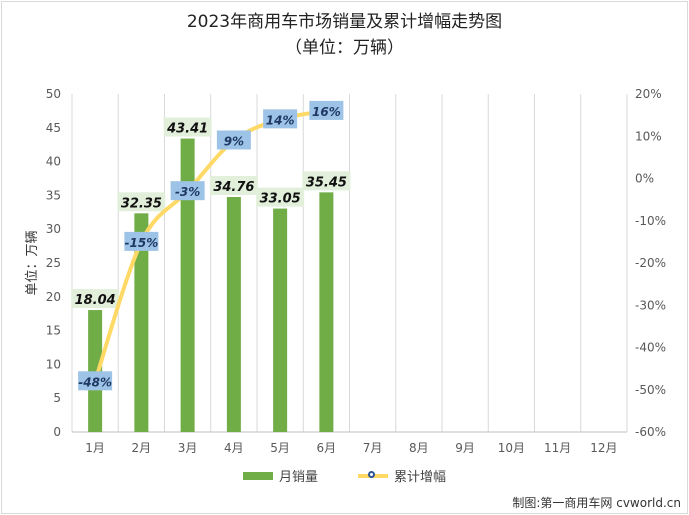 The width and height of the screenshot is (689, 515). What do you see at coordinates (603, 448) in the screenshot?
I see `x-tick-label: 12月` at bounding box center [603, 448].